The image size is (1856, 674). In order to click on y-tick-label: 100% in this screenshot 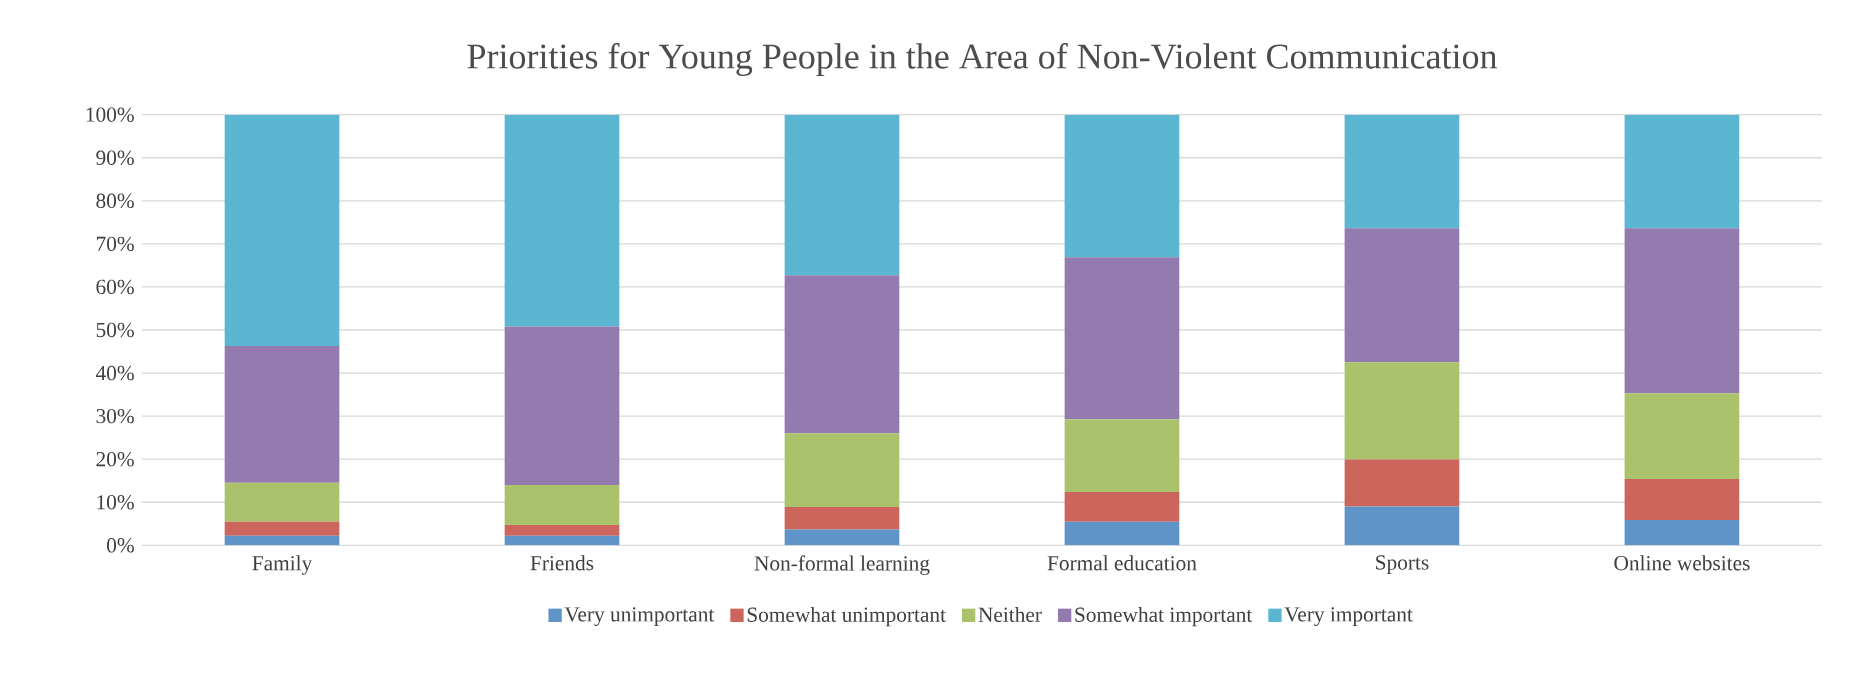, I will do `click(110, 114)`.